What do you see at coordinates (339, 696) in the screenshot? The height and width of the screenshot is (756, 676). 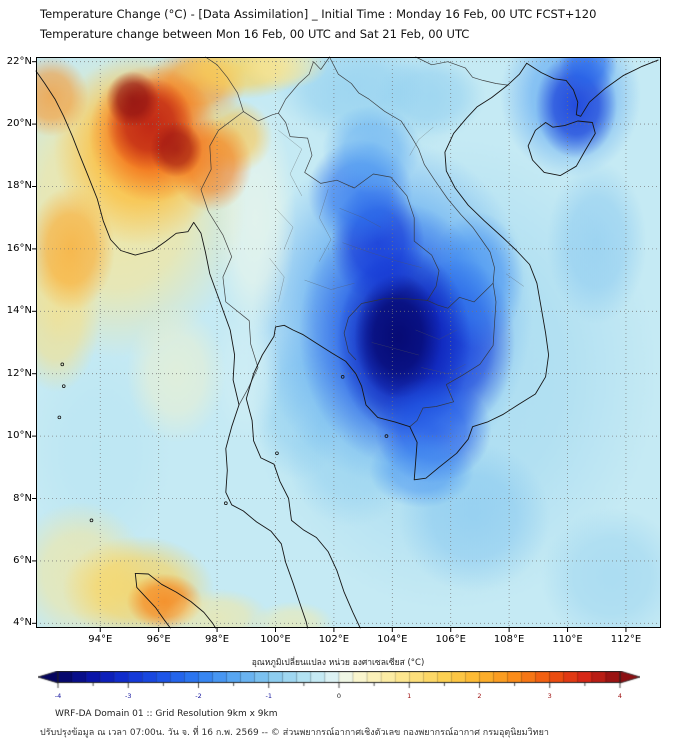 I see `colorbar-tick-label: 0` at bounding box center [339, 696].